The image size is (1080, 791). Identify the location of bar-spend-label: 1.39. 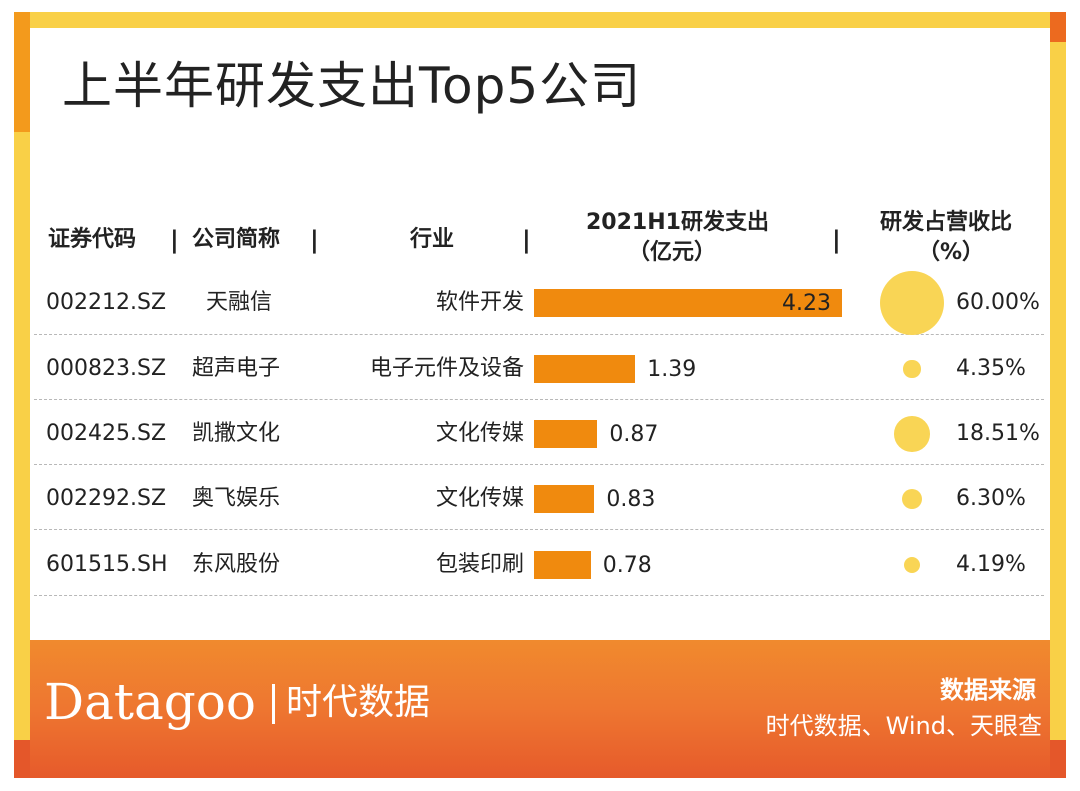
(672, 369).